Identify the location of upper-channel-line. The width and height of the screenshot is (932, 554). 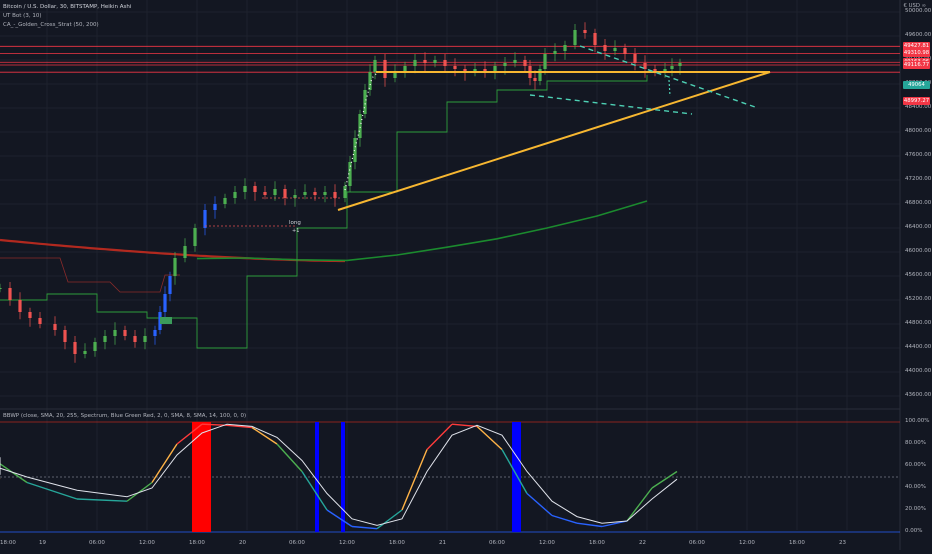
(667, 76).